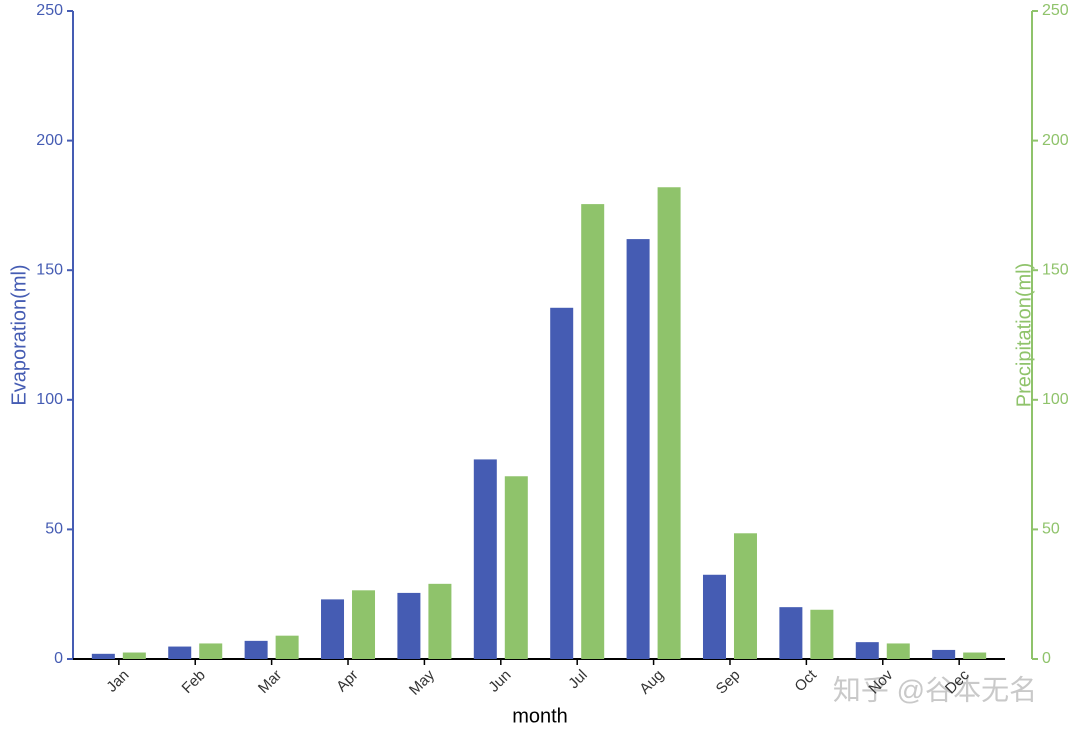 This screenshot has width=1080, height=739. What do you see at coordinates (540, 716) in the screenshot?
I see `x-axis-title: month` at bounding box center [540, 716].